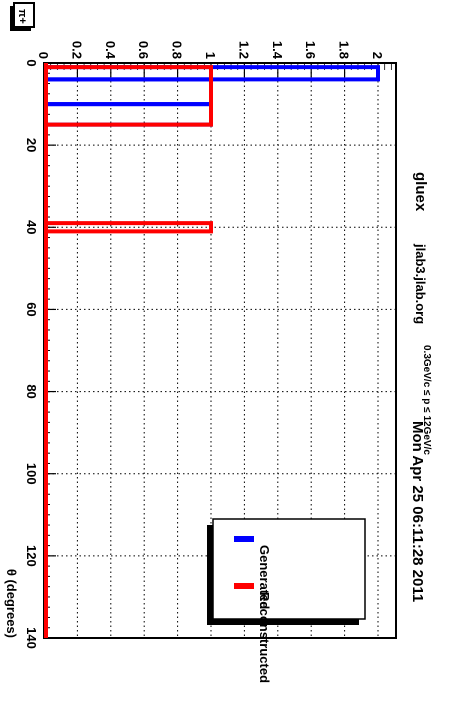 The width and height of the screenshot is (457, 717). What do you see at coordinates (286, 600) in the screenshot?
I see `legend: Generated Reconstructed` at bounding box center [286, 600].